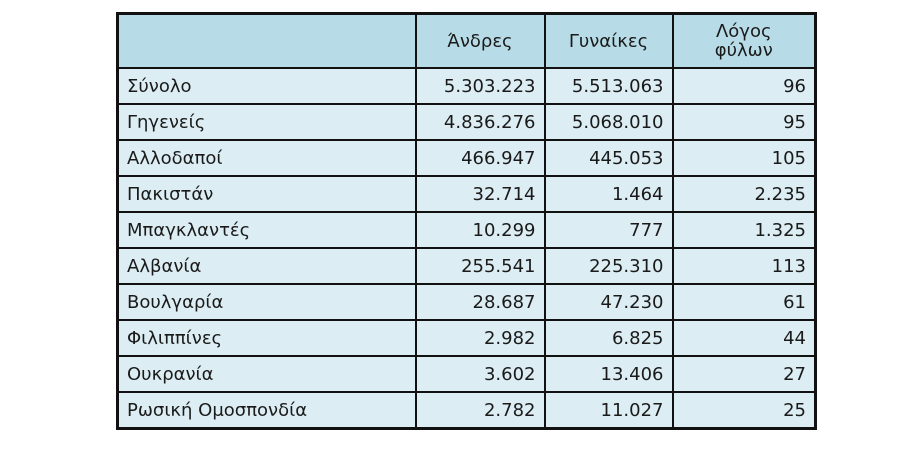  I want to click on table-row: Γηγενείς 4.836.276 5.068.010 95, so click(466, 122).